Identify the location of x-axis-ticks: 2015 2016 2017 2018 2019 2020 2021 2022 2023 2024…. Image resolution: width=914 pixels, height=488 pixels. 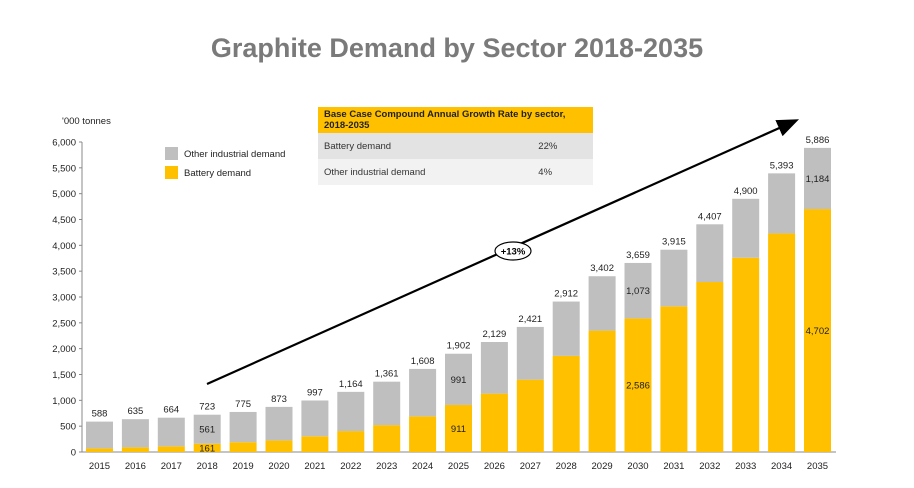
(458, 466).